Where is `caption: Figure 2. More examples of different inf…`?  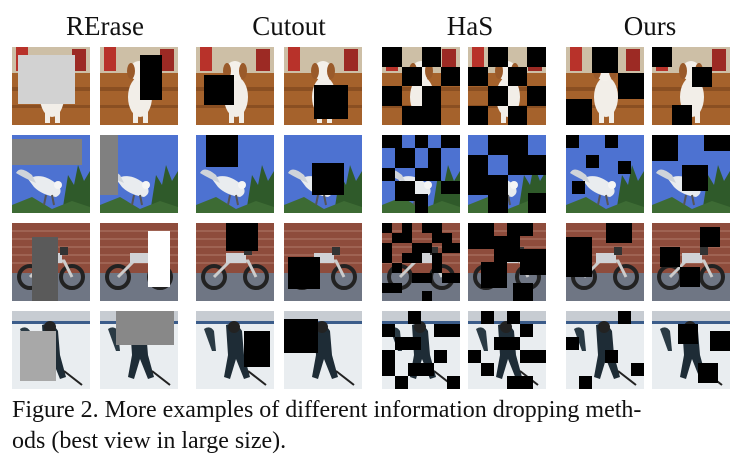 caption: Figure 2. More examples of different inf… is located at coordinates (326, 425).